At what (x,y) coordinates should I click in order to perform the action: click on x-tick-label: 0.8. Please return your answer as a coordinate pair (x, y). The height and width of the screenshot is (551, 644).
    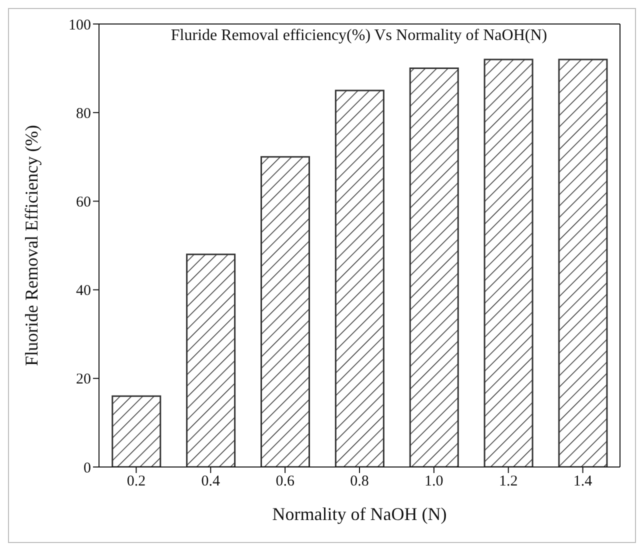
    Looking at the image, I should click on (359, 482).